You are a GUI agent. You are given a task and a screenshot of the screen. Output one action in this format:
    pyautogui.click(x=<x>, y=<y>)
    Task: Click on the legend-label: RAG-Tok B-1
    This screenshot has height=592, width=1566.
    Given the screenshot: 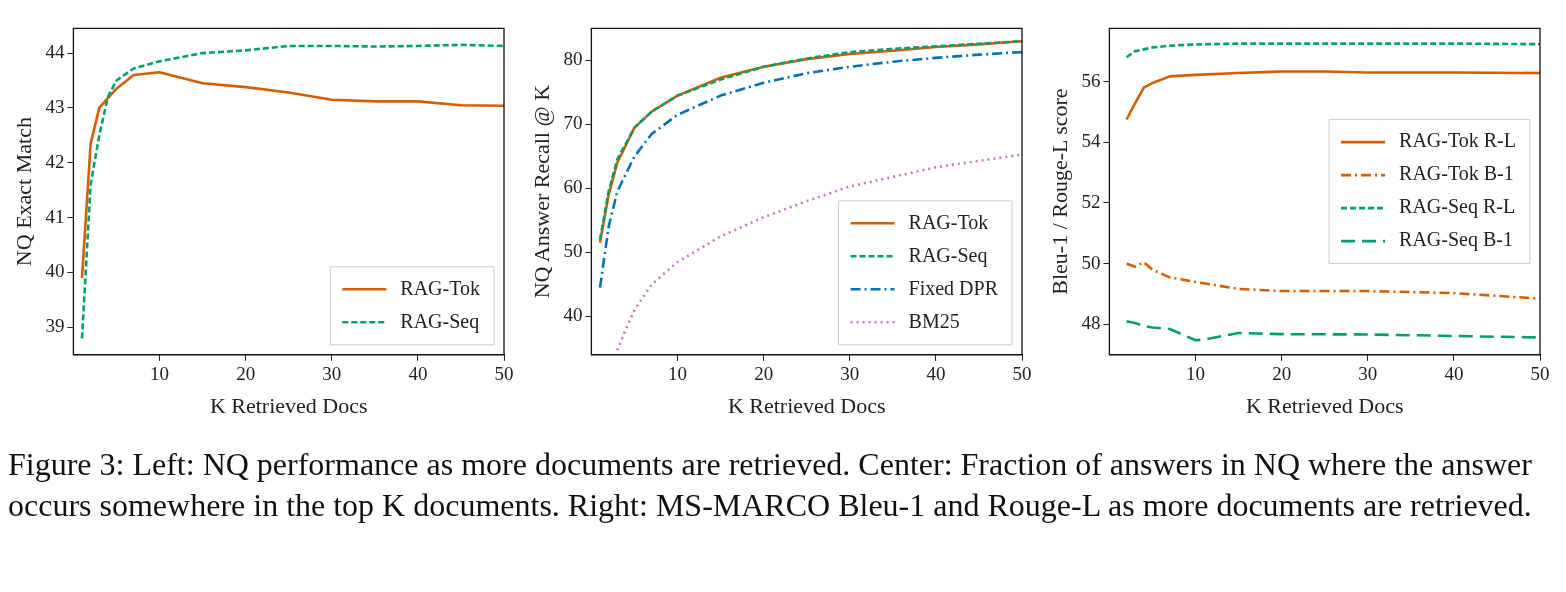 What is the action you would take?
    pyautogui.click(x=1456, y=173)
    